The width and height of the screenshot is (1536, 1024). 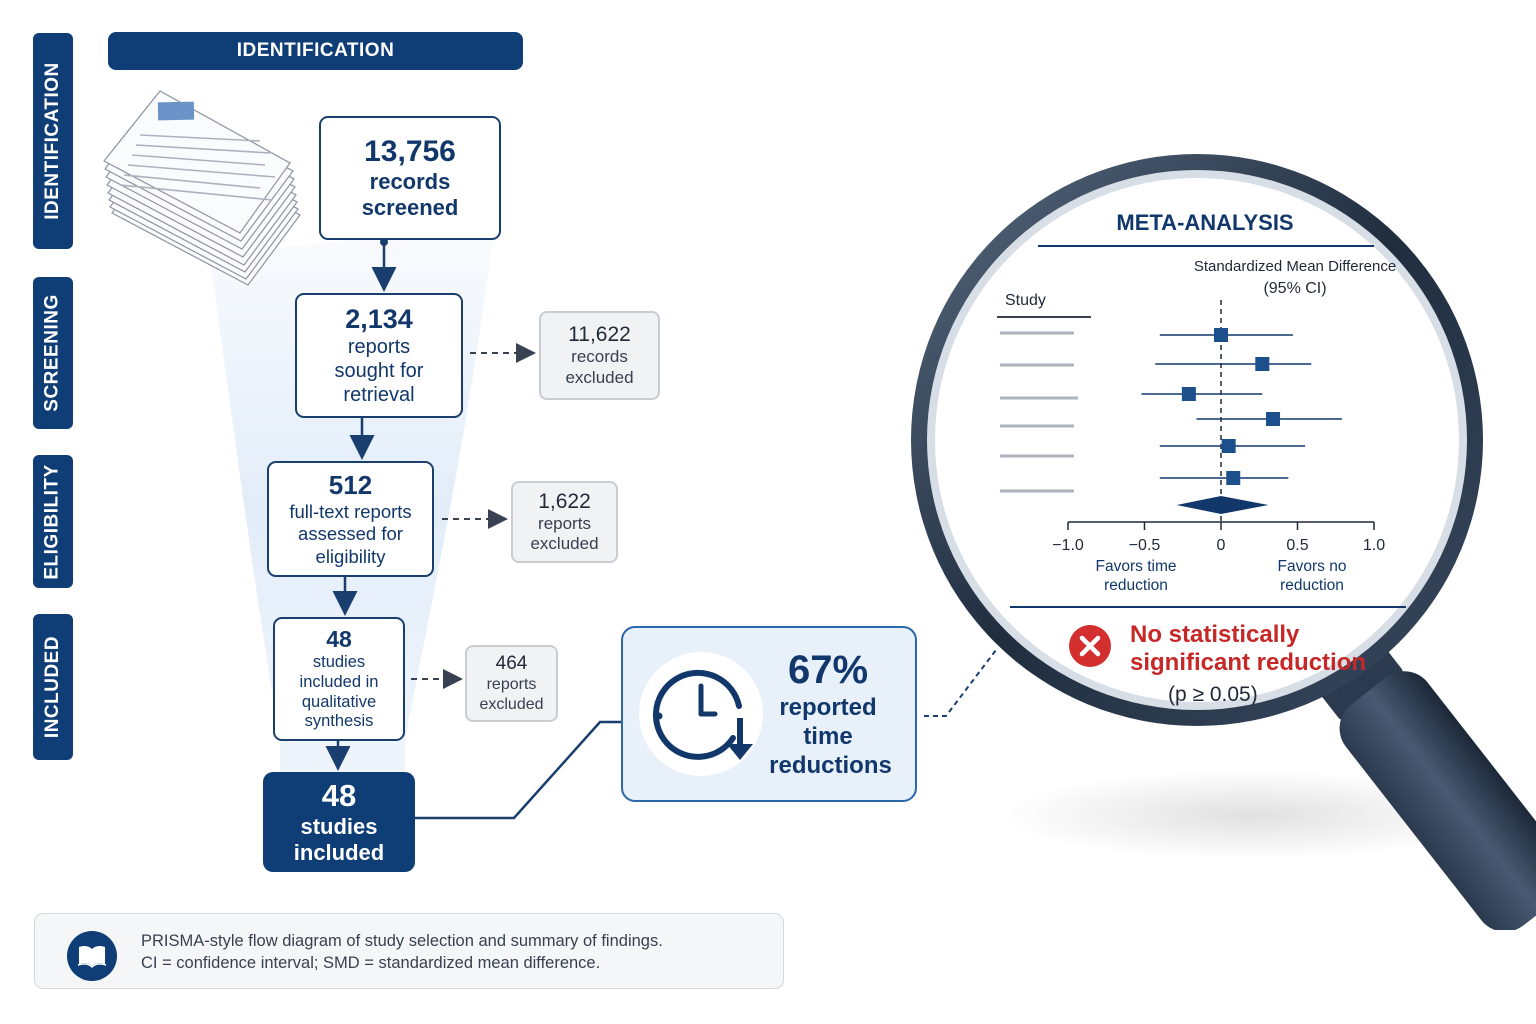 What do you see at coordinates (1297, 545) in the screenshot?
I see `x-tick-label: 0.5` at bounding box center [1297, 545].